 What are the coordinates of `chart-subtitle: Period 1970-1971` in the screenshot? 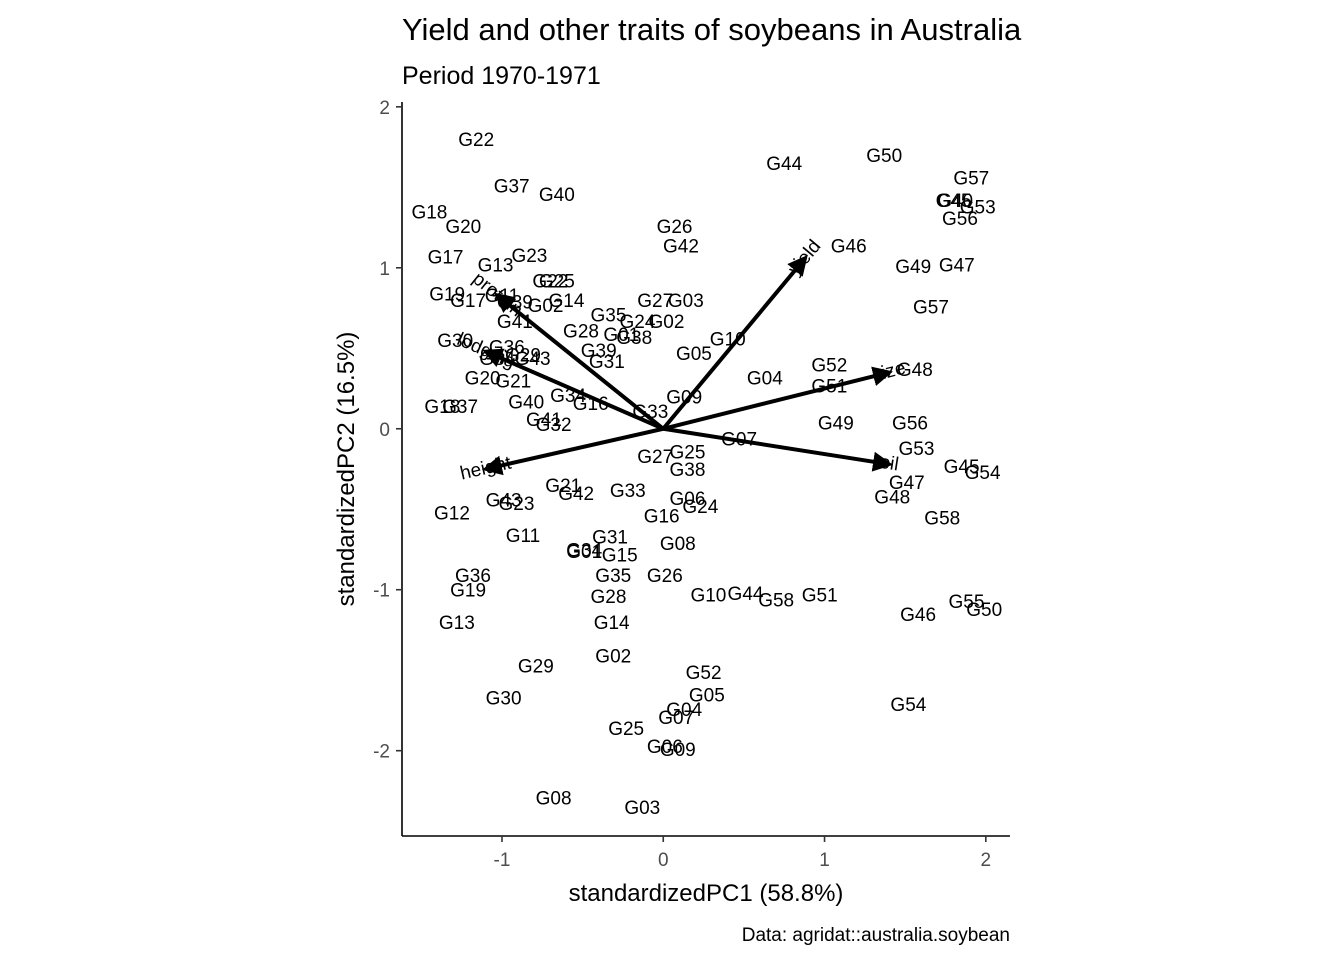 It's located at (501, 76).